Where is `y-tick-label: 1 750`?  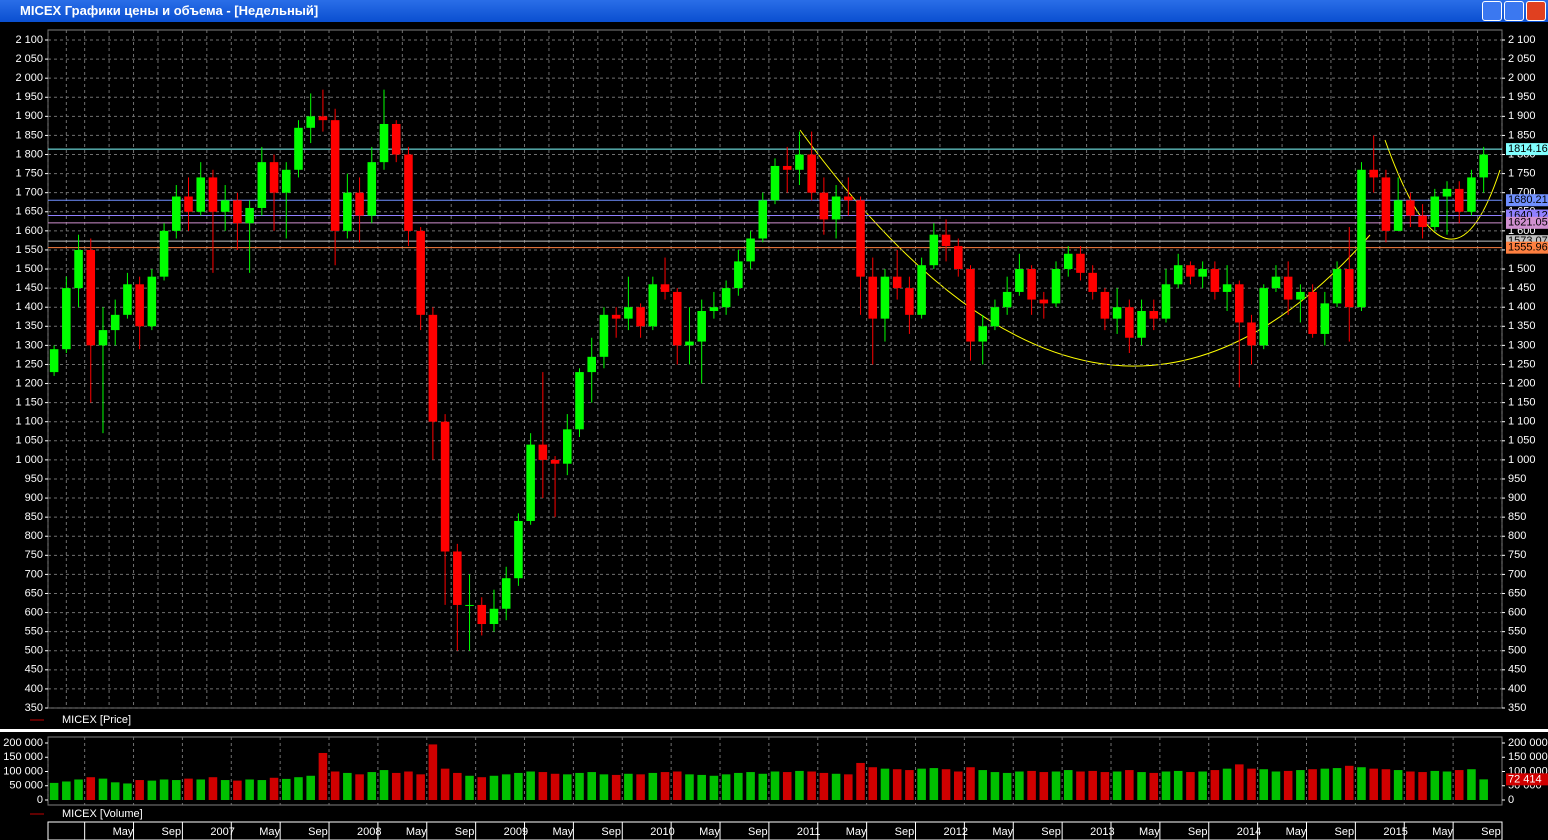 y-tick-label: 1 750 is located at coordinates (29, 174).